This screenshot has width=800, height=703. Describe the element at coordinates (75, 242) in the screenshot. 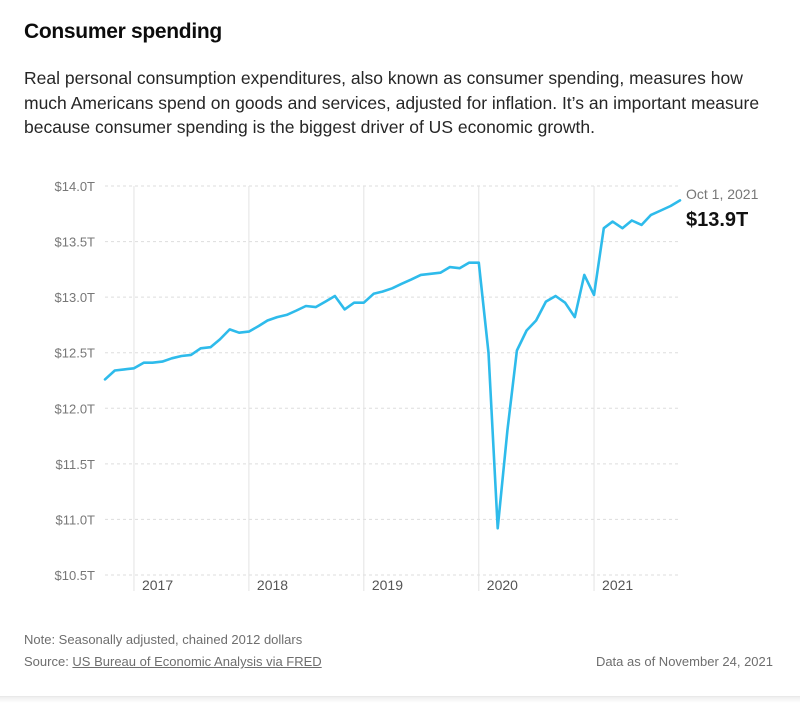

I see `y-tick-label: $13.5T` at that location.